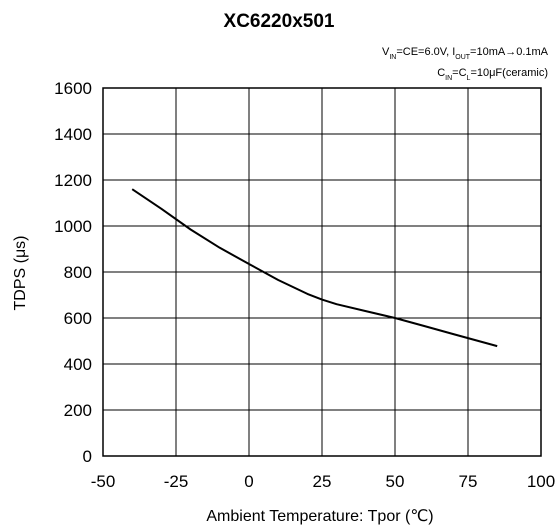 The width and height of the screenshot is (558, 530). I want to click on y-tick-label: 400, so click(78, 364).